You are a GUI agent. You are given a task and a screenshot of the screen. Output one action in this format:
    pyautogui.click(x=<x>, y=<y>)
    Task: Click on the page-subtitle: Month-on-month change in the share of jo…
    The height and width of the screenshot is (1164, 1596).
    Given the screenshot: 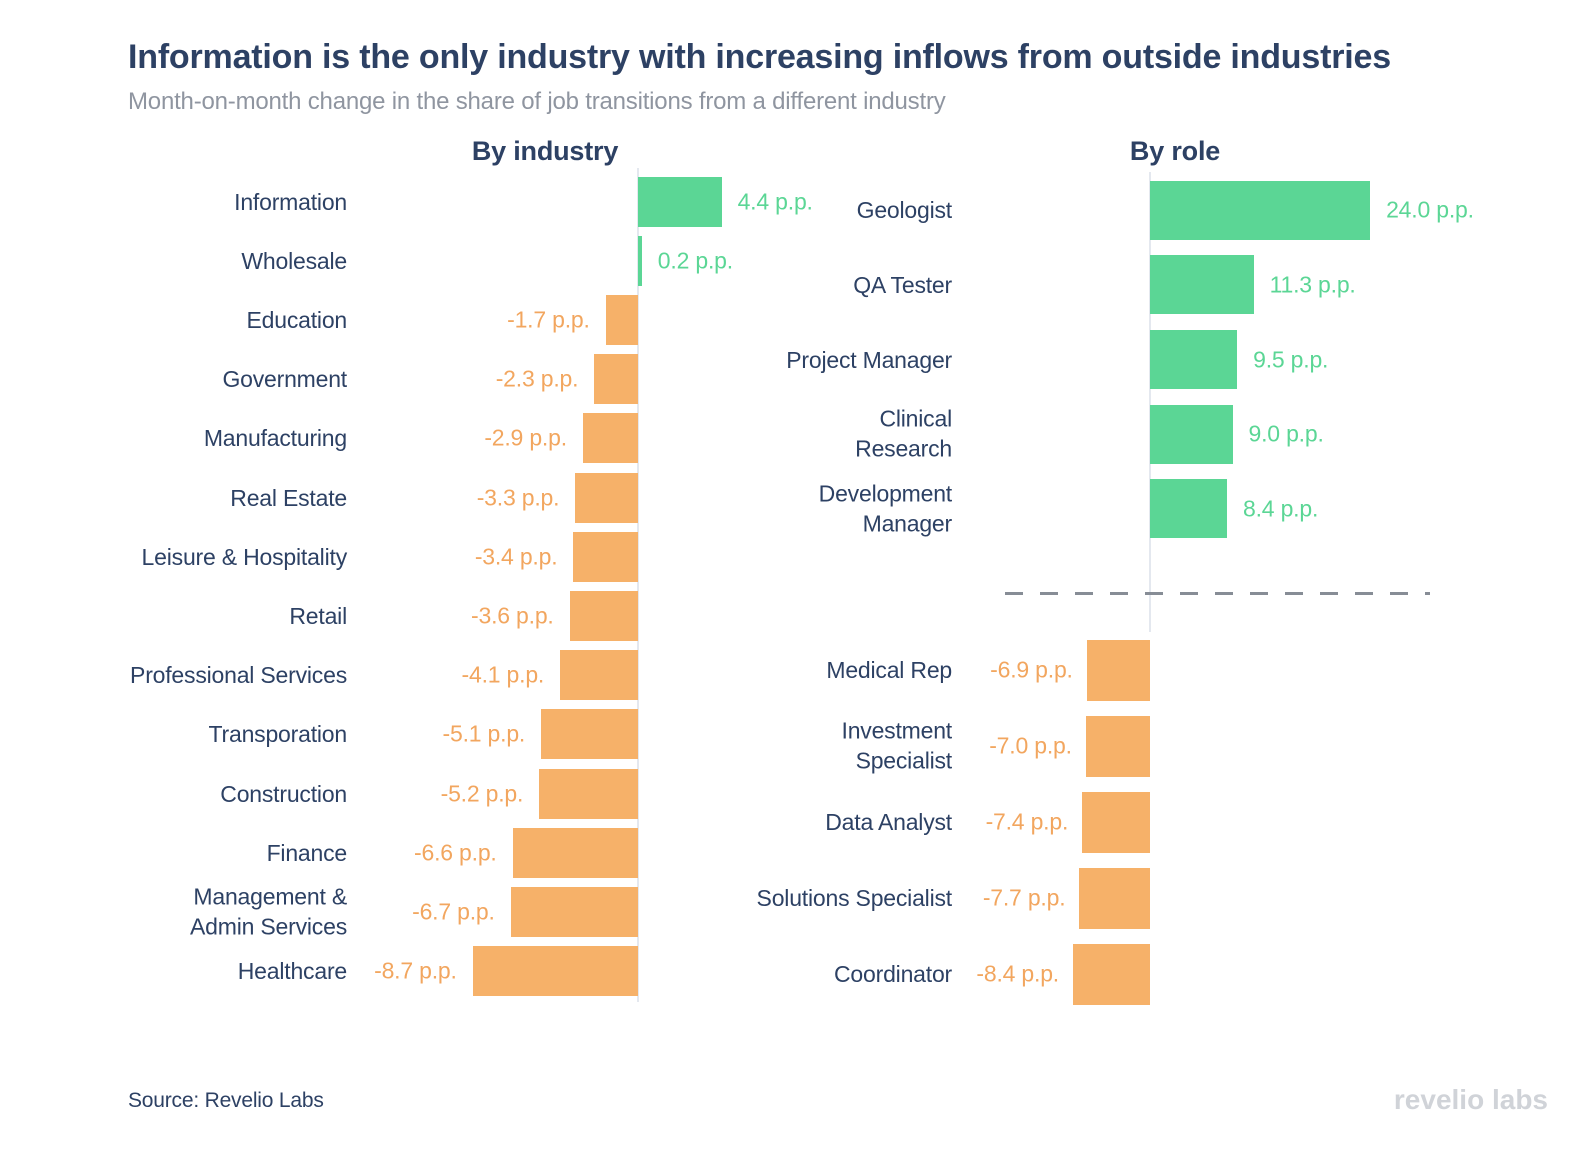 What is the action you would take?
    pyautogui.click(x=537, y=101)
    